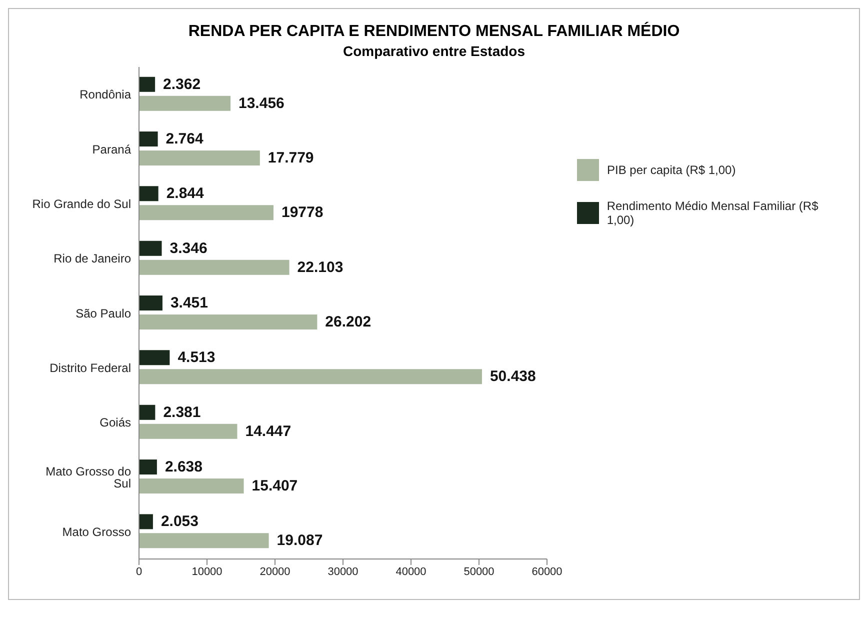  What do you see at coordinates (104, 313) in the screenshot?
I see `y-tick-label: São Paulo` at bounding box center [104, 313].